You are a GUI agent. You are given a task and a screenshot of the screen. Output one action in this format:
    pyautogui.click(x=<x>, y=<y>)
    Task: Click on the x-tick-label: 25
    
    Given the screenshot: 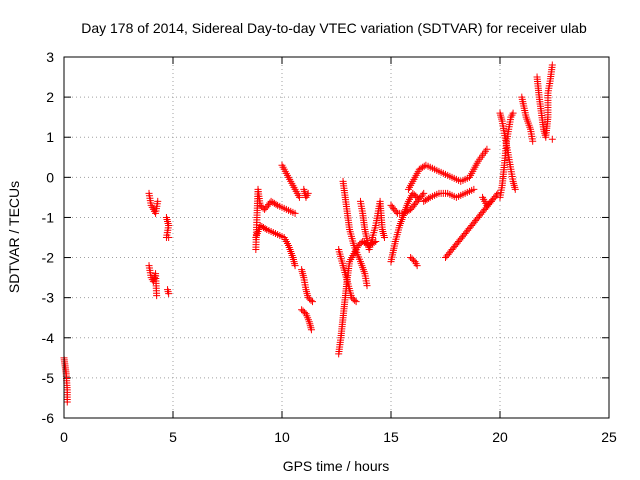 What is the action you would take?
    pyautogui.click(x=609, y=437)
    